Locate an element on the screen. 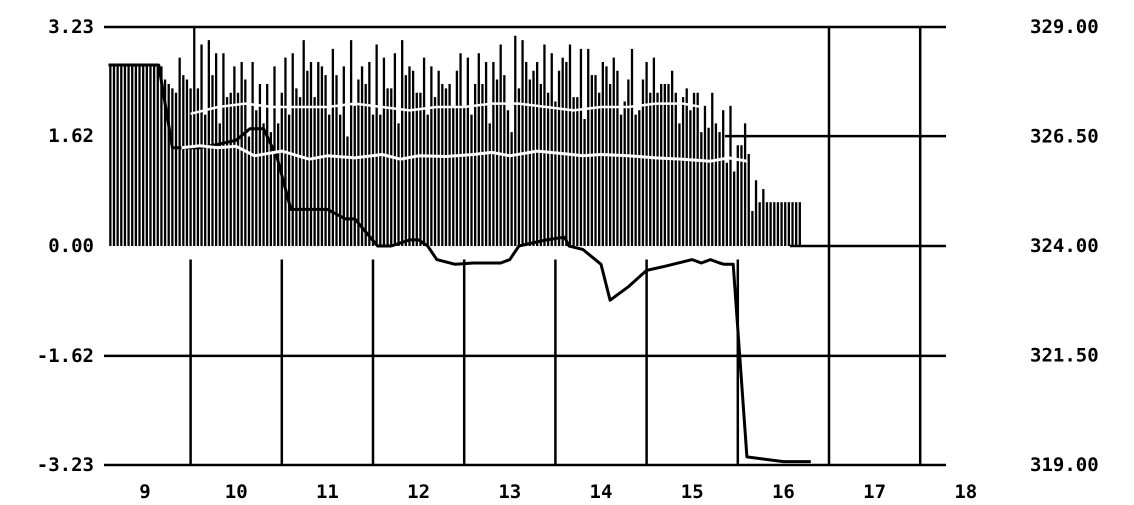 Image resolution: width=1134 pixels, height=505 pixels. x-tick-label: 12 is located at coordinates (418, 492).